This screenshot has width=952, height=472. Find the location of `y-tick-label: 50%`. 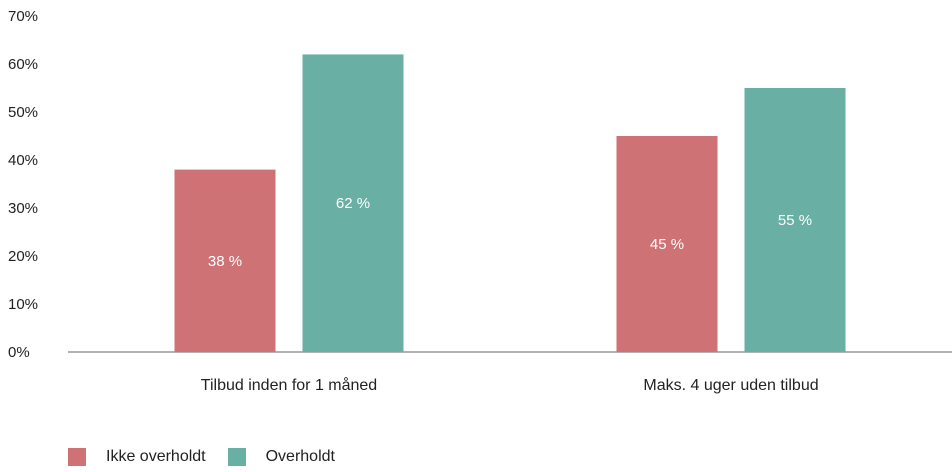

y-tick-label: 50% is located at coordinates (23, 112).